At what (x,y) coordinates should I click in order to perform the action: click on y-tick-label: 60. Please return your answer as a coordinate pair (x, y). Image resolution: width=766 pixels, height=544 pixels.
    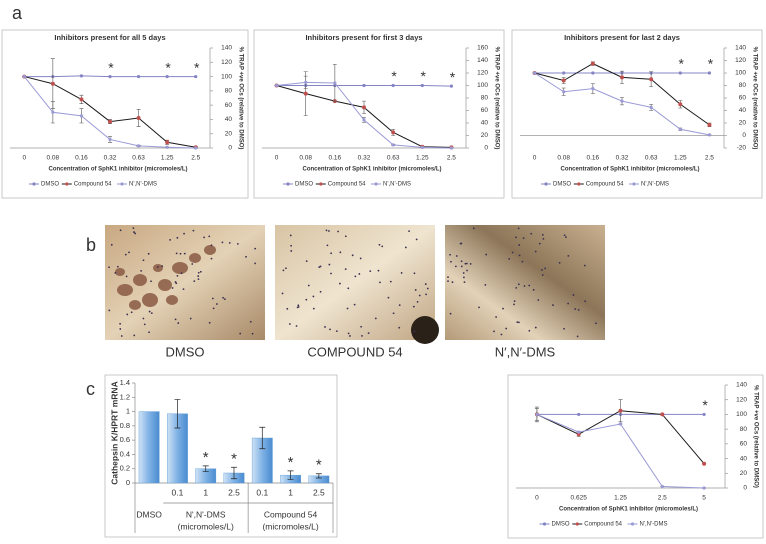
    Looking at the image, I should click on (485, 110).